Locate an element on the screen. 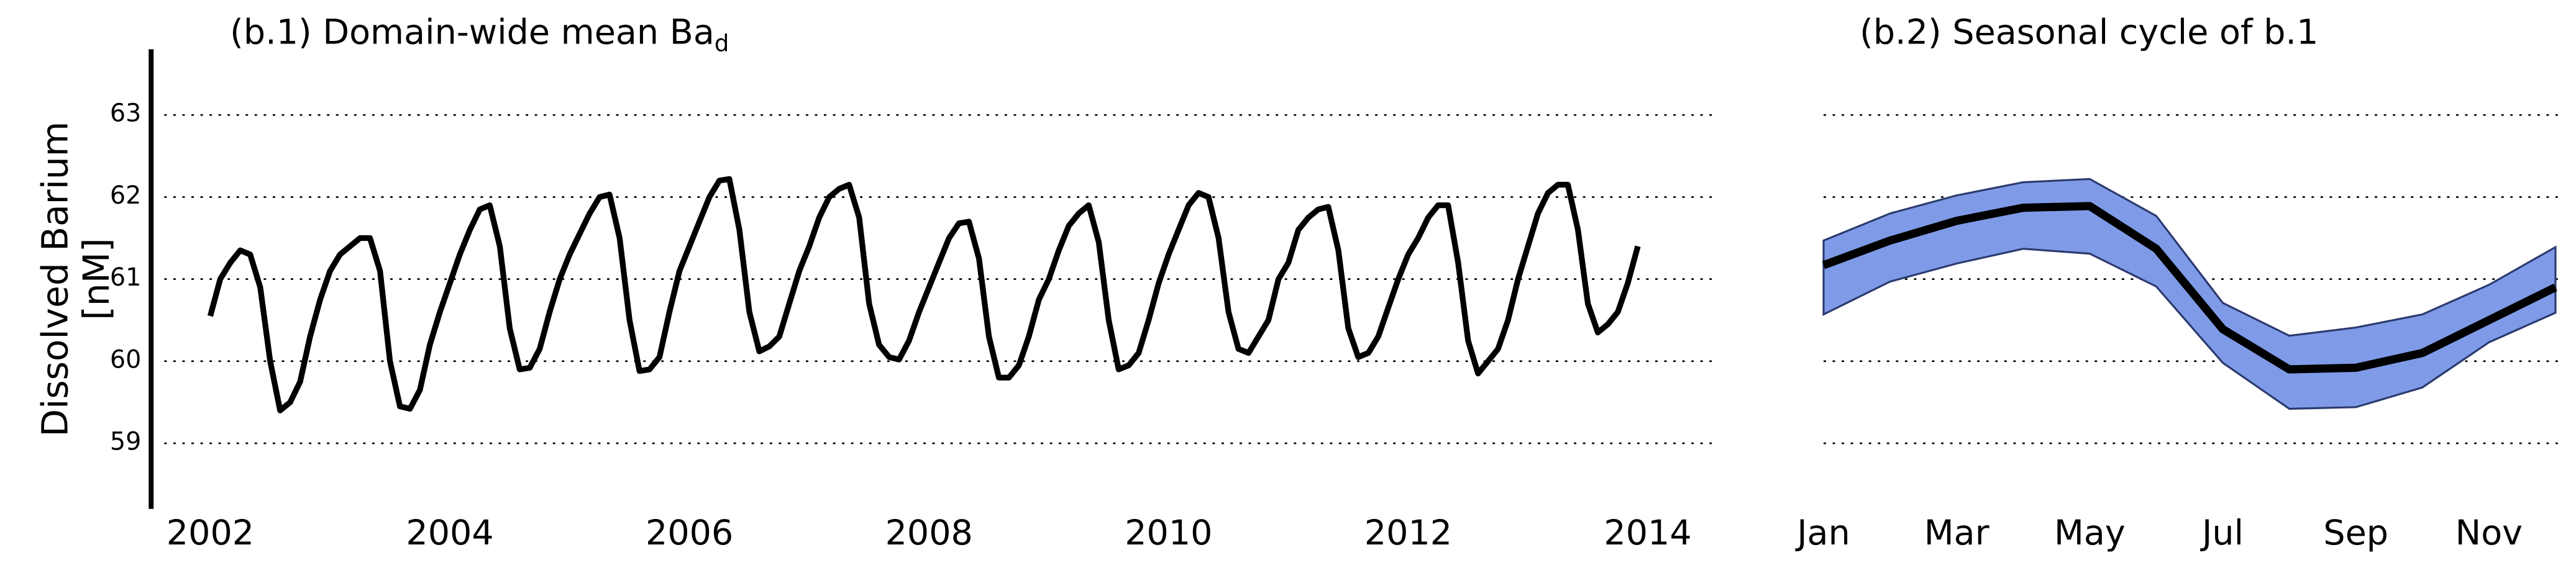 The height and width of the screenshot is (573, 2576). y-axis-label: [nM] is located at coordinates (96, 279).